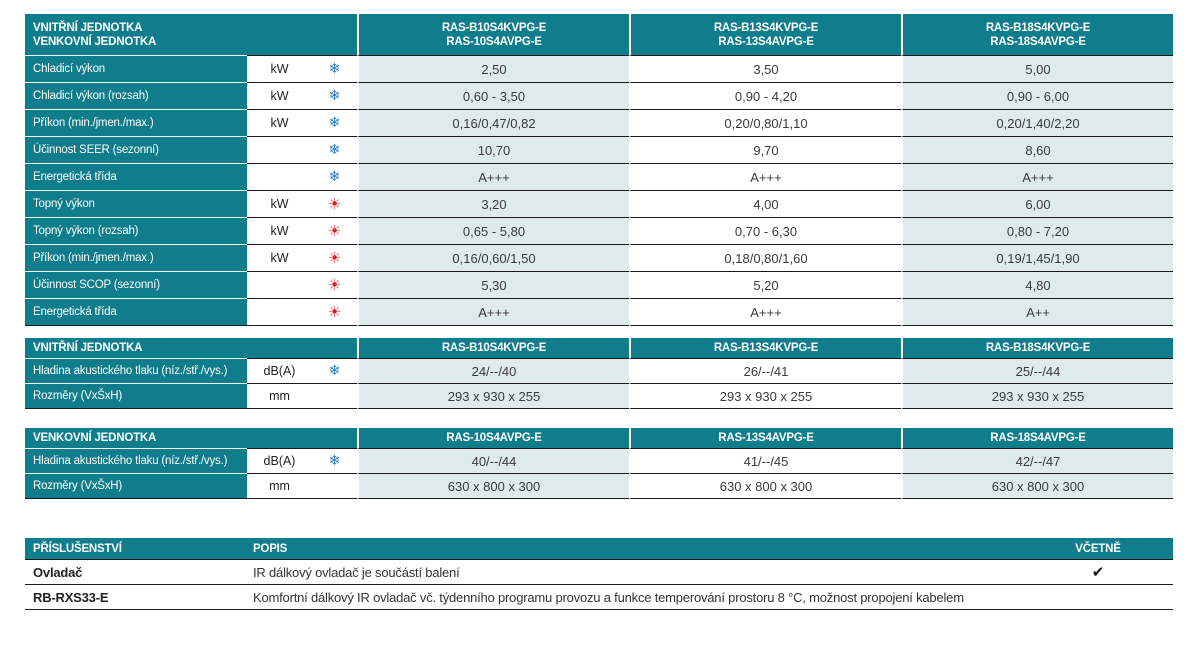 The width and height of the screenshot is (1198, 646). What do you see at coordinates (493, 231) in the screenshot?
I see `value-cell: 0,65 - 5,80` at bounding box center [493, 231].